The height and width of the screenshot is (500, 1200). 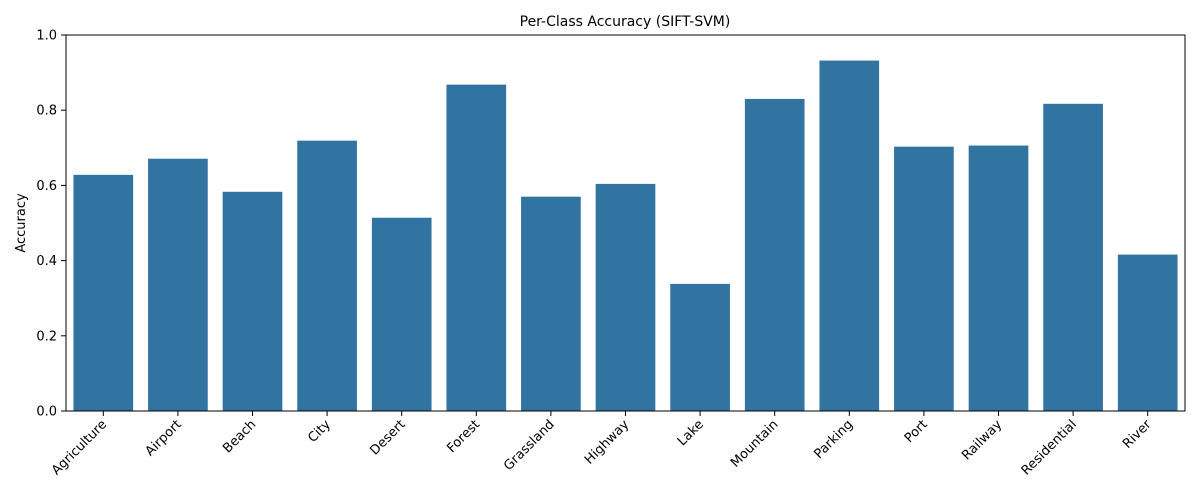 What do you see at coordinates (51, 224) in the screenshot?
I see `y-axis-ticks: 0.0 0.2 0.4 0.6 0.8 1.0` at bounding box center [51, 224].